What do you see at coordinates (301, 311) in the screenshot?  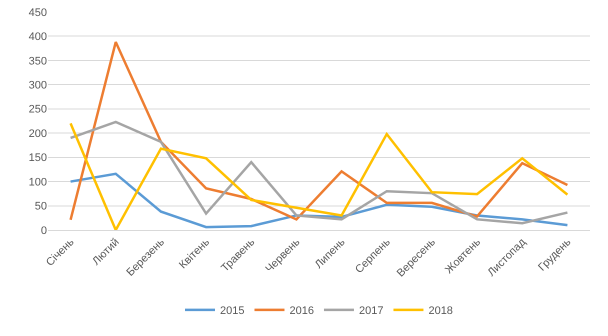 I see `legend-label: 2016` at bounding box center [301, 311].